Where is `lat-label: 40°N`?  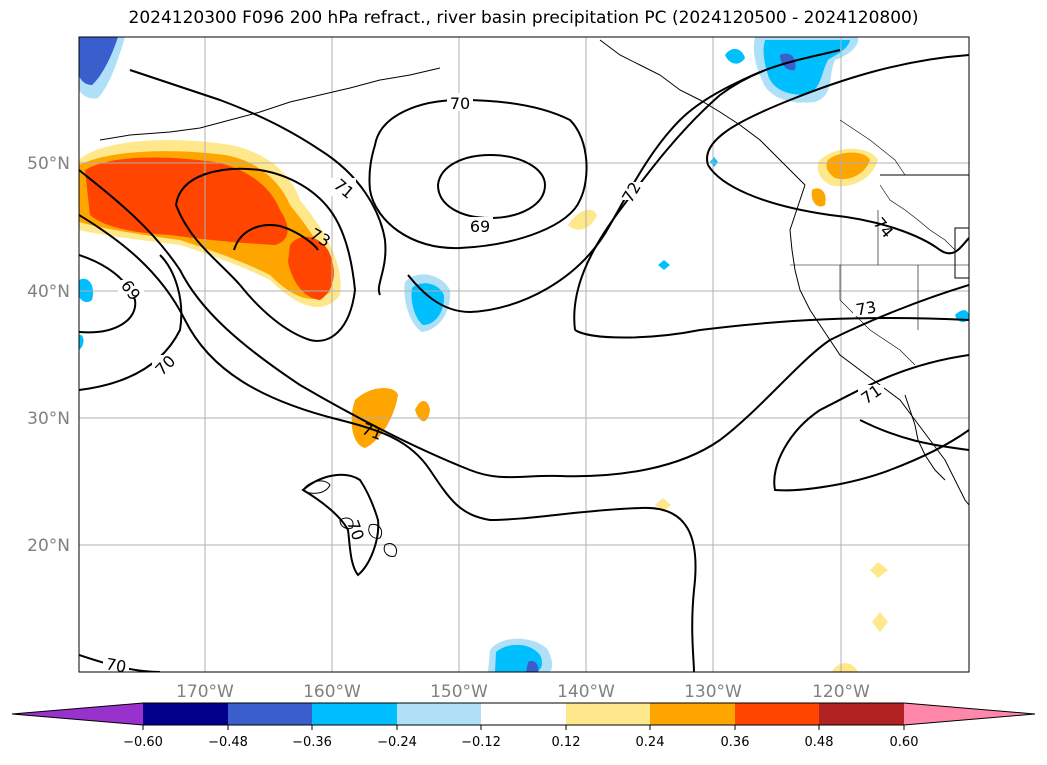
lat-label: 40°N is located at coordinates (48, 292).